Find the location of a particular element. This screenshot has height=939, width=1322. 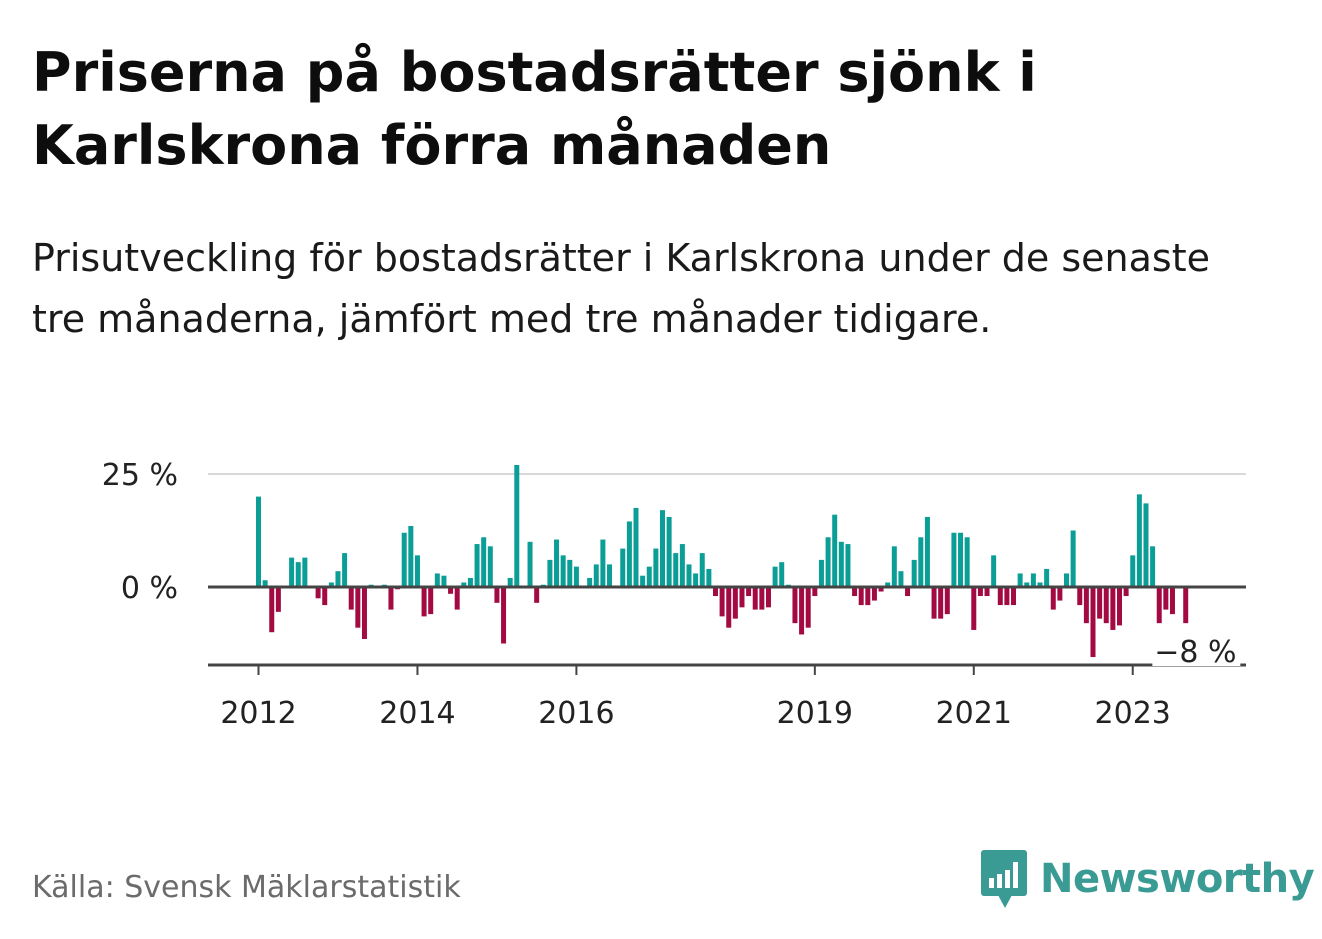

x-tick-label: 2023 is located at coordinates (1133, 713).